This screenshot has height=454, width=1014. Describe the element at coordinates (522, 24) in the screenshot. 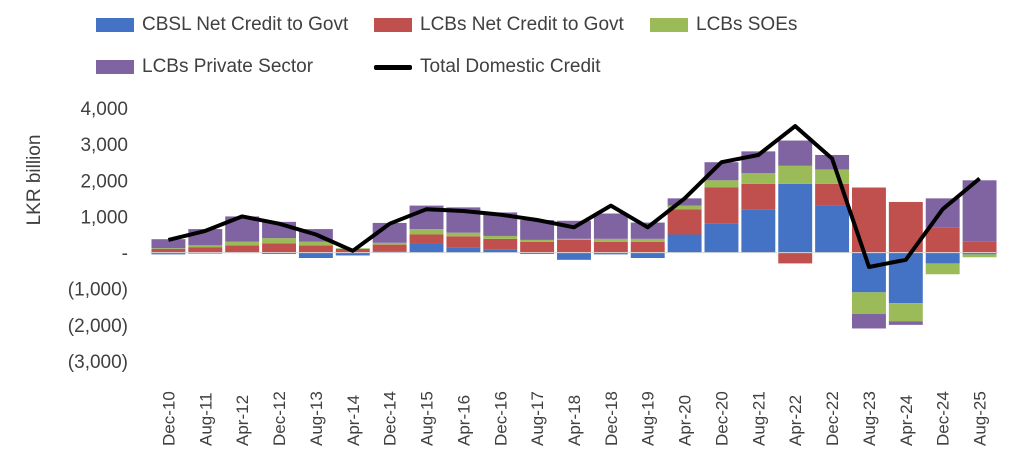

I see `legend-label-lcbs-govt: LCBs Net Credit to Govt` at that location.